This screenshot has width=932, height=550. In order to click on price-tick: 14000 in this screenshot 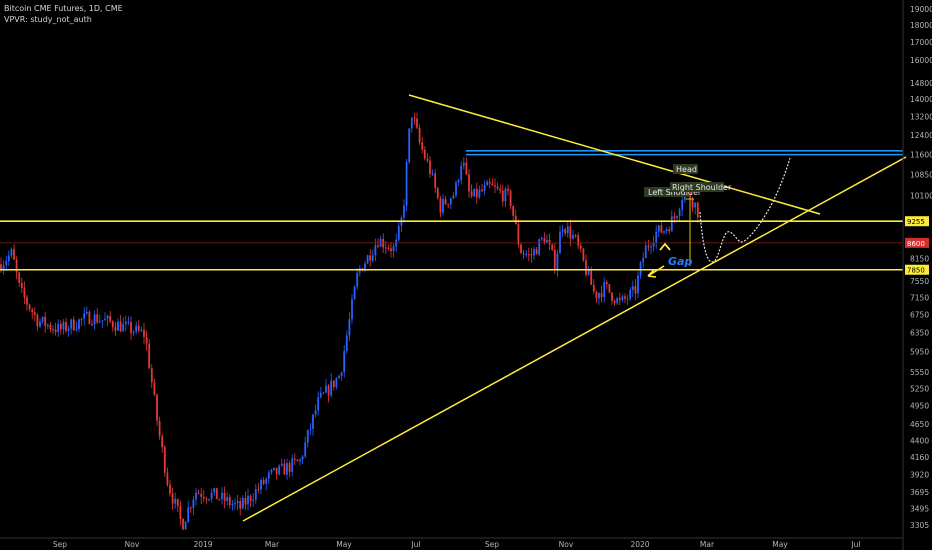, I will do `click(921, 99)`.